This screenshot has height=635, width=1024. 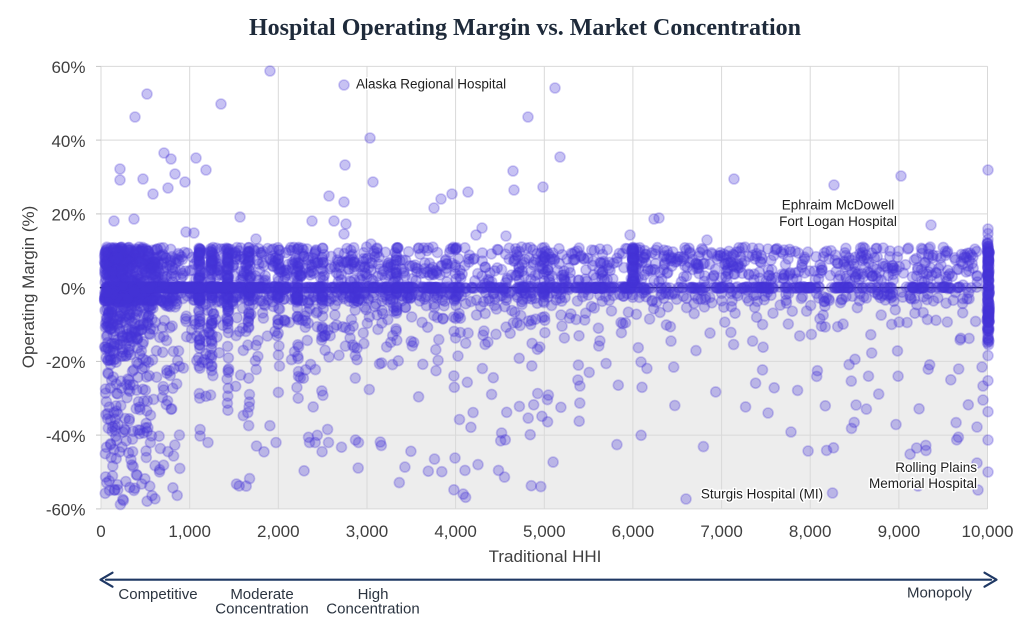 I want to click on svg-text: Sturgis Hospital (MI), so click(x=762, y=494).